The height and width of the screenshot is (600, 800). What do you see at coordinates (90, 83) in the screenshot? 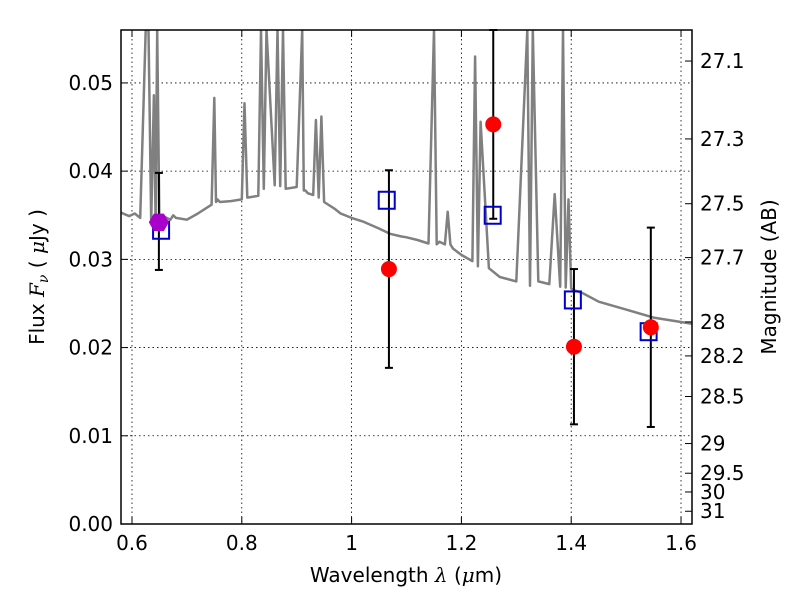
I see `y-tick-label: 0.05` at bounding box center [90, 83].